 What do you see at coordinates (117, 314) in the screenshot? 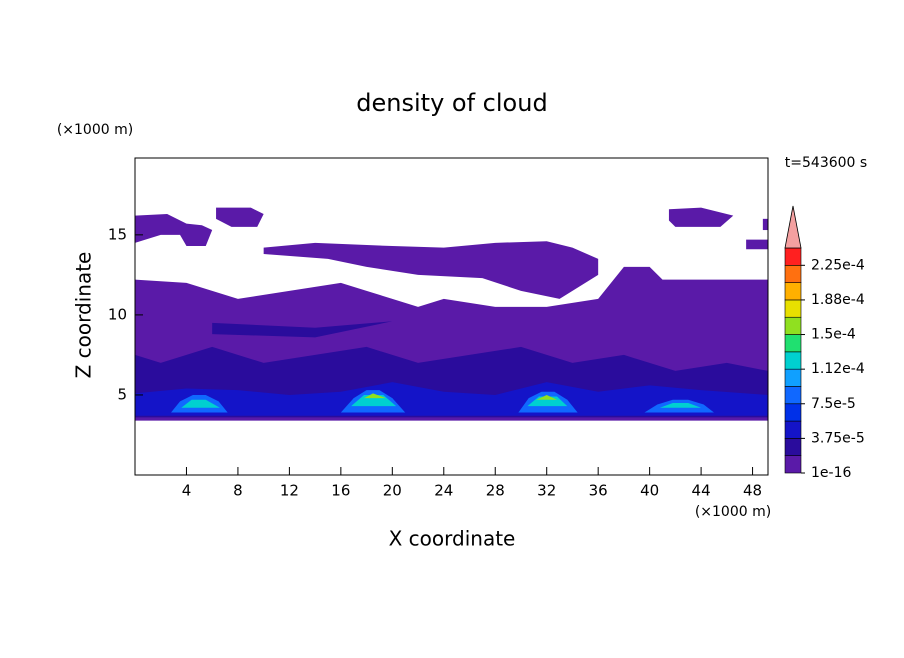
I see `y-tick-label: 10` at bounding box center [117, 314].